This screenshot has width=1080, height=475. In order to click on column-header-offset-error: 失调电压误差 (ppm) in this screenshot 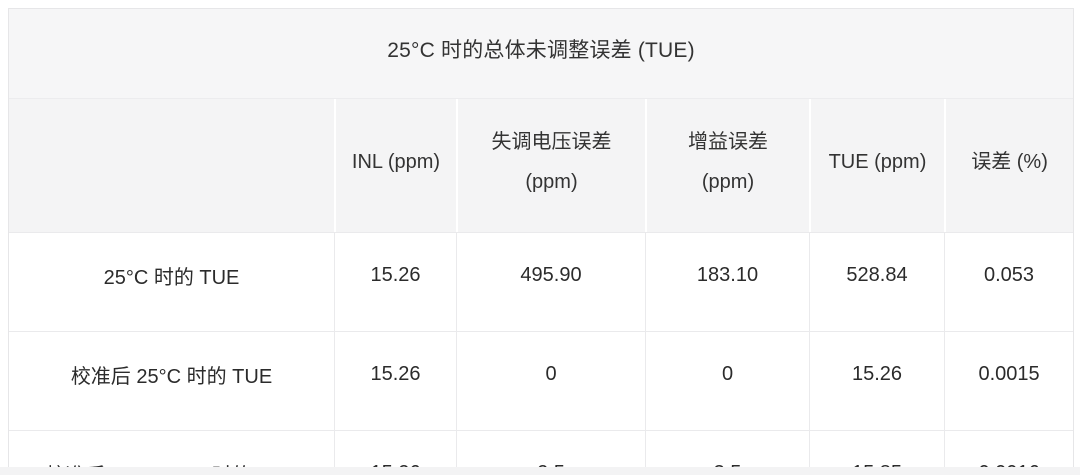, I will do `click(550, 165)`.